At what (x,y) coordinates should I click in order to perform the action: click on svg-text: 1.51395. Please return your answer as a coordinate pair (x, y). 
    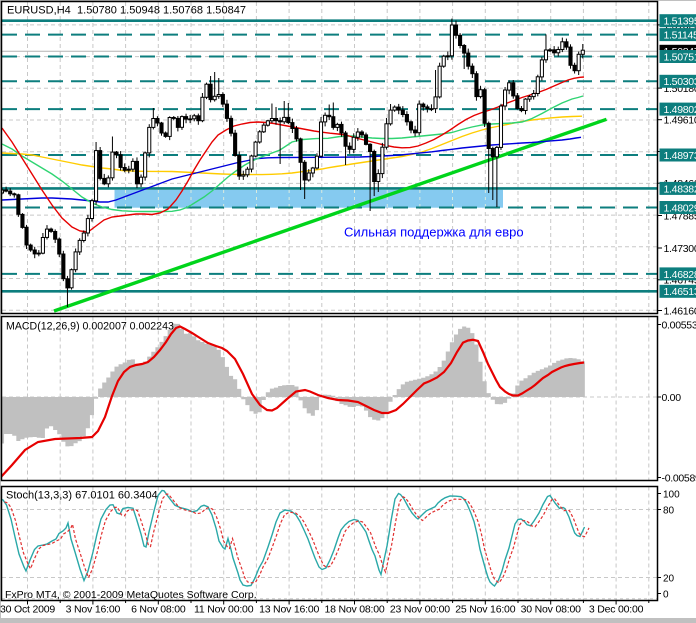
    Looking at the image, I should click on (680, 22).